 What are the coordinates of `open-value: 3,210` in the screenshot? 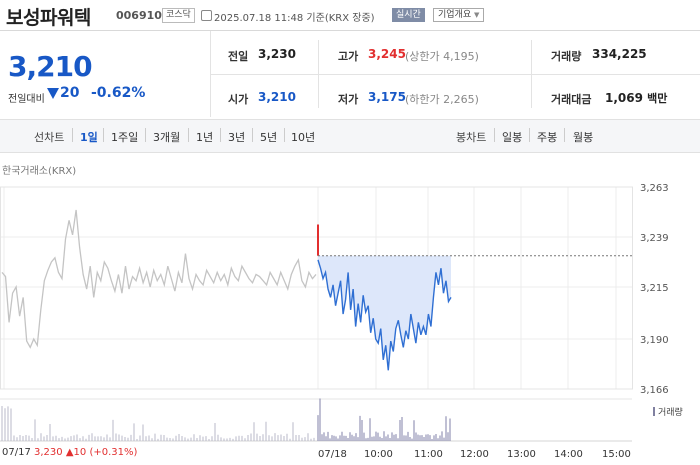 It's located at (277, 97).